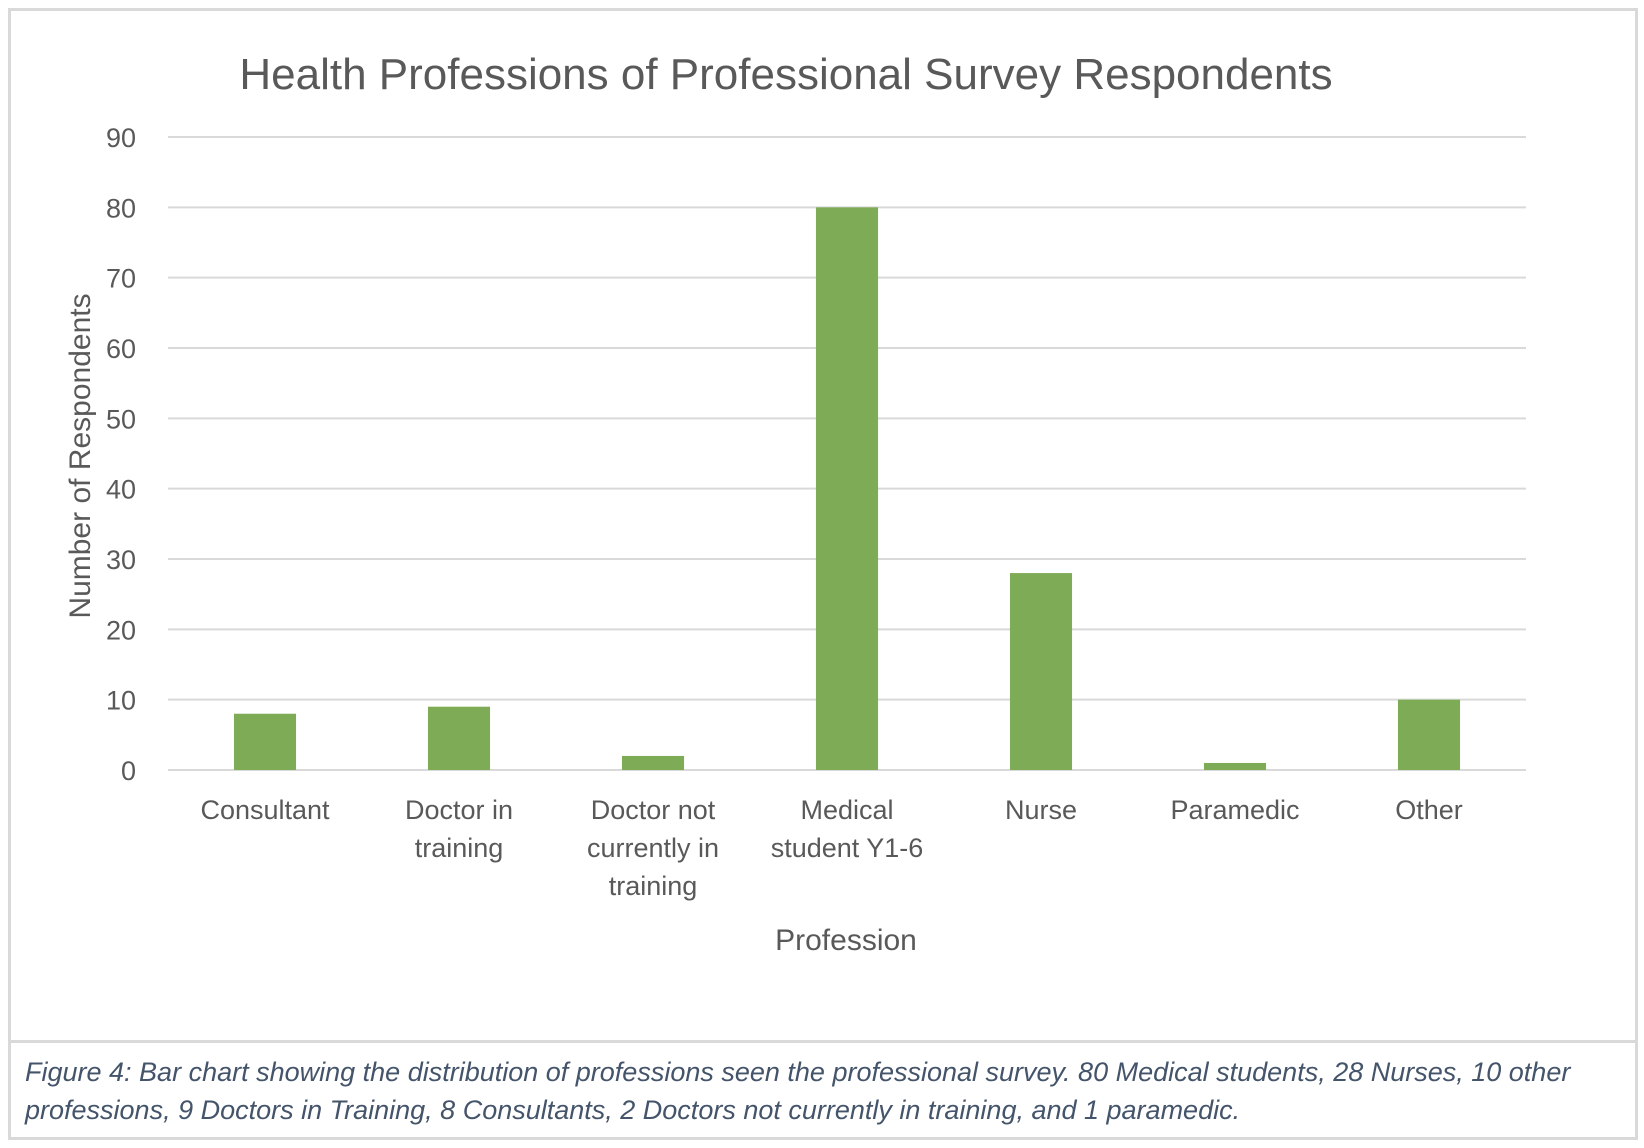 The width and height of the screenshot is (1644, 1148). Describe the element at coordinates (121, 208) in the screenshot. I see `y-tick-label: 80` at that location.